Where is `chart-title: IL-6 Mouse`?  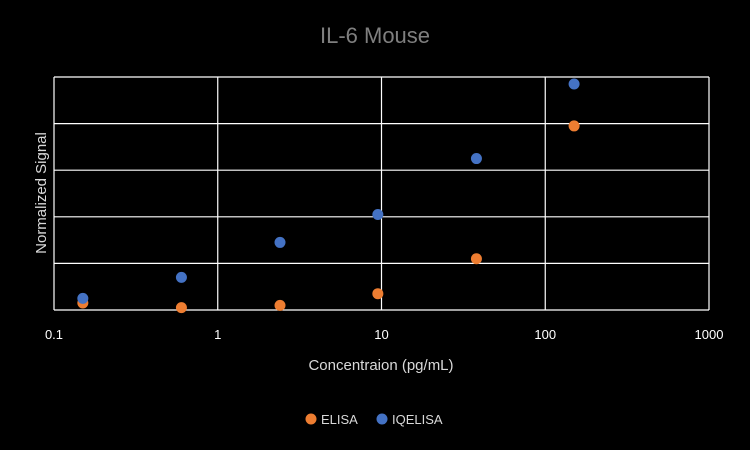 chart-title: IL-6 Mouse is located at coordinates (375, 35).